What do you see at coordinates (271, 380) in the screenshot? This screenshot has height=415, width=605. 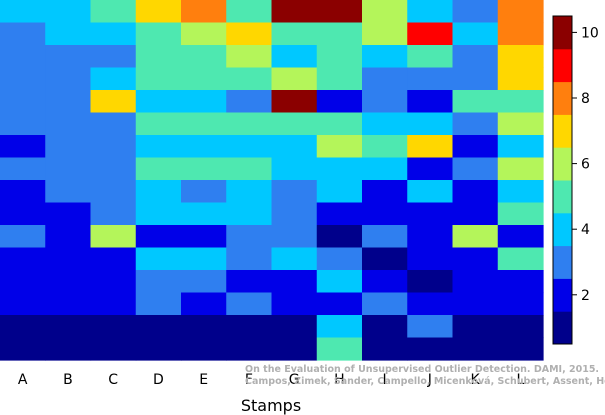 I see `x-tick-labels: A B C D E F G H I J K L` at bounding box center [271, 380].